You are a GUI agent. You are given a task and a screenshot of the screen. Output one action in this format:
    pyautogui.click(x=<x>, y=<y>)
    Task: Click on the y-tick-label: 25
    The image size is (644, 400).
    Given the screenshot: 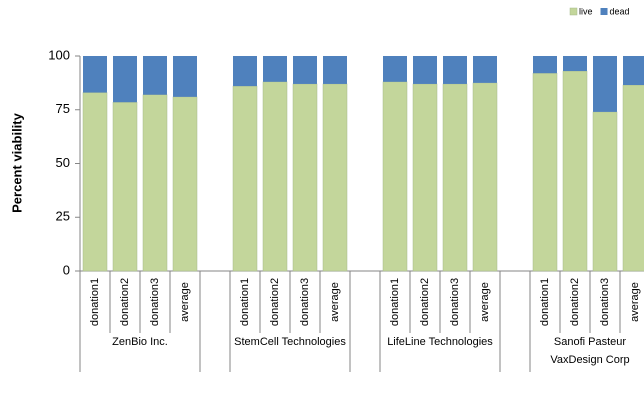 What is the action you would take?
    pyautogui.click(x=63, y=216)
    